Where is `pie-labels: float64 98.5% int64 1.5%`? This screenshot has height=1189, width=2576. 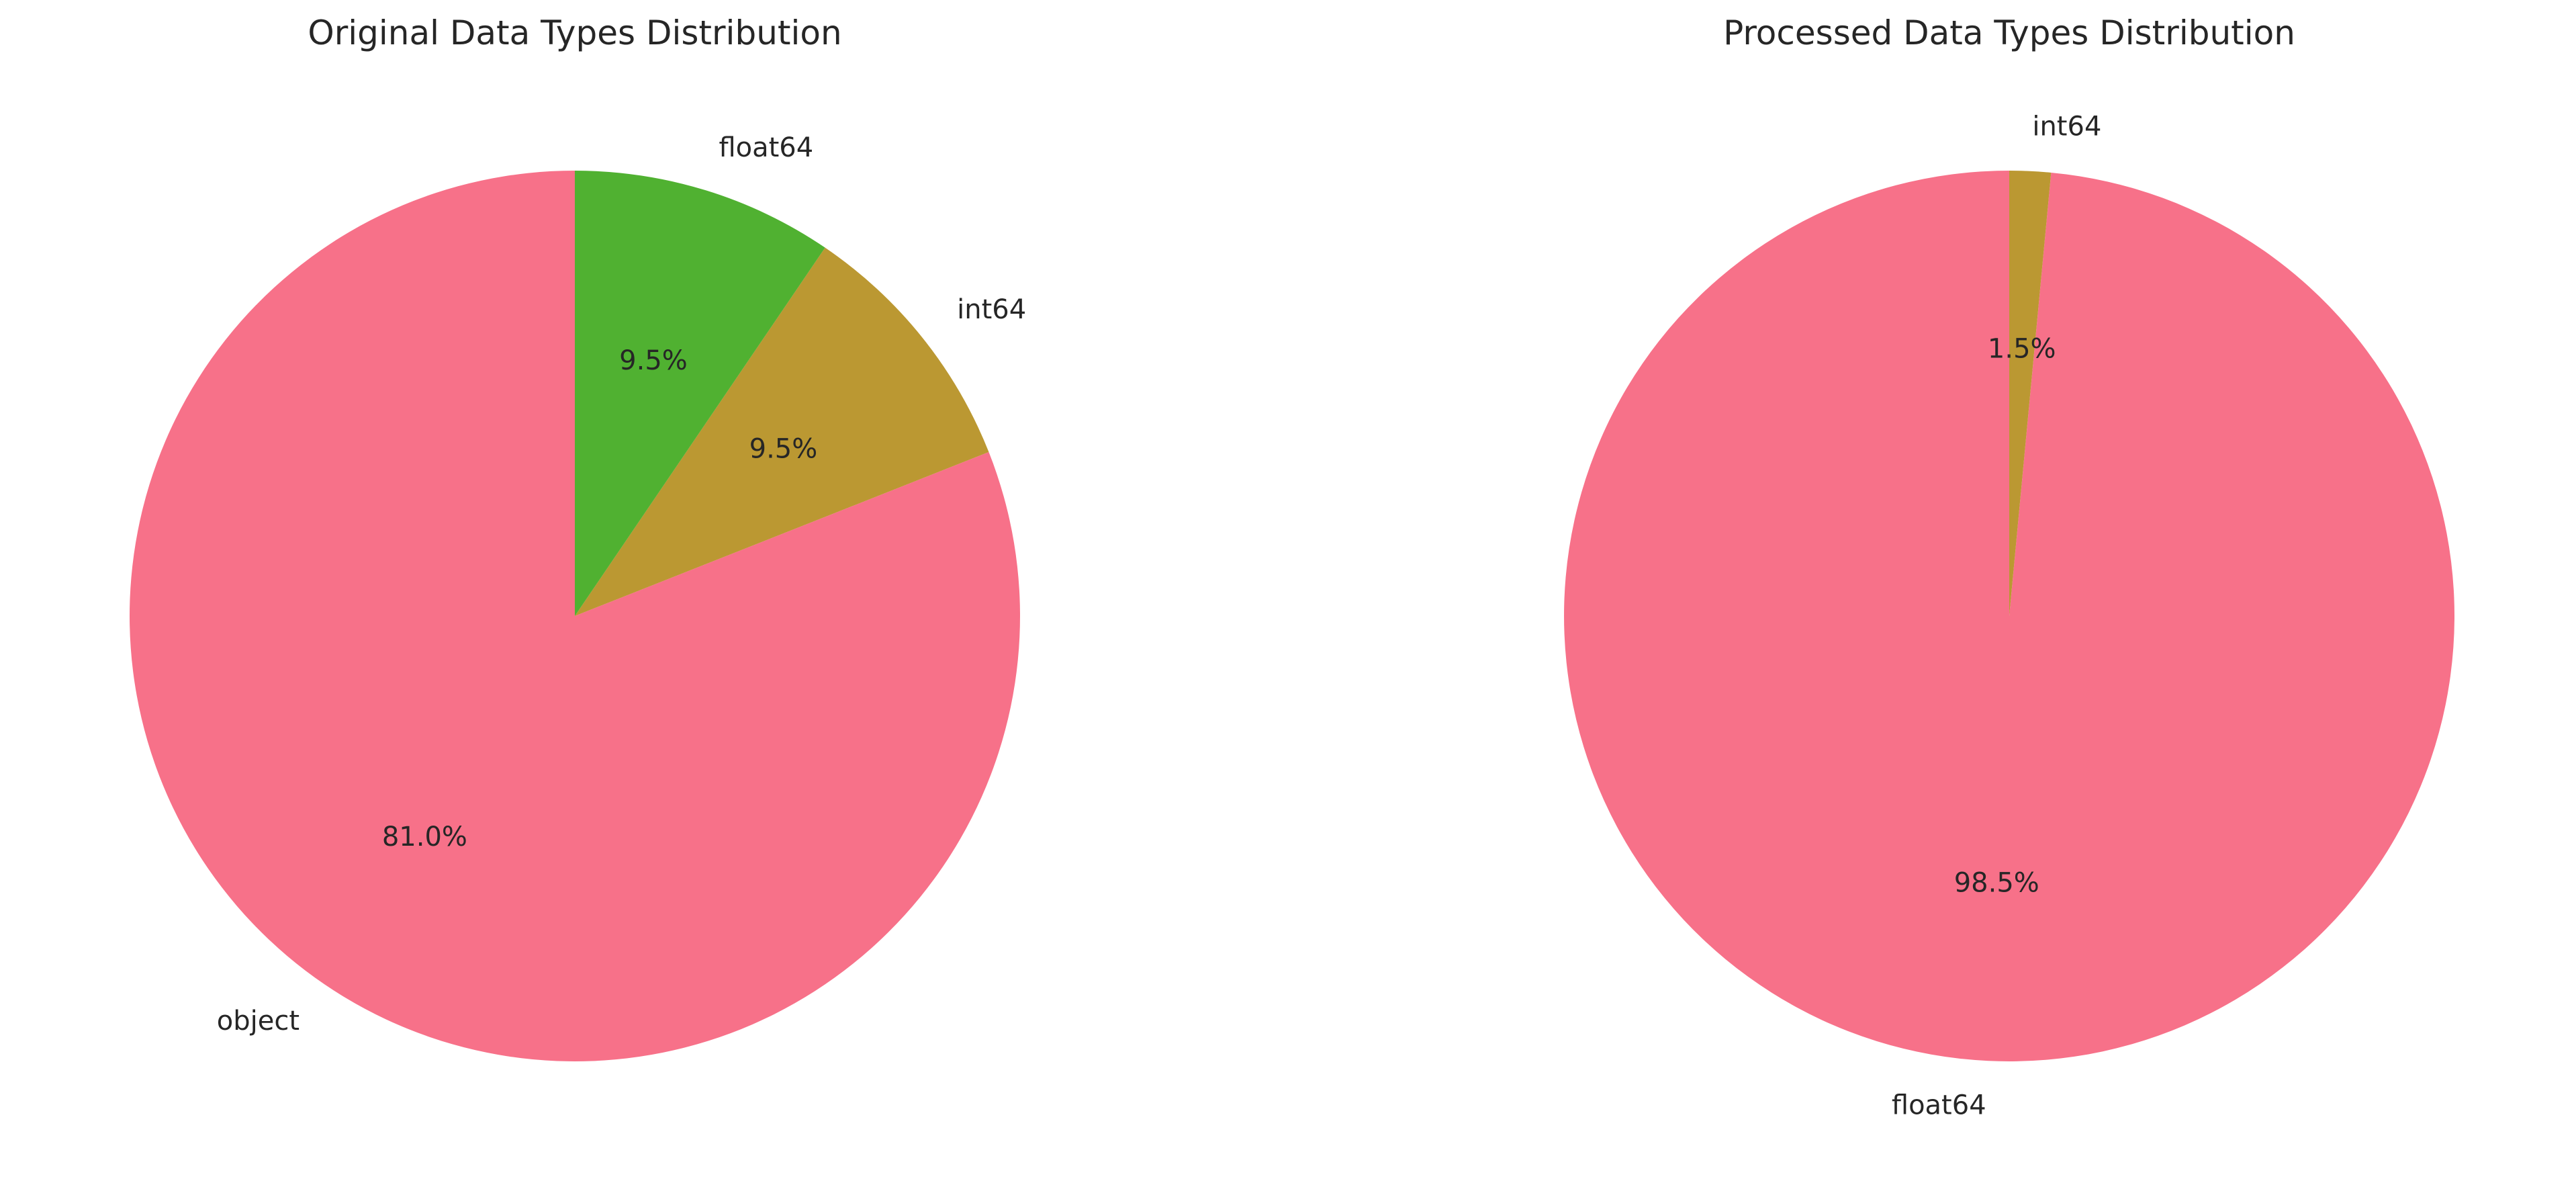
pie-labels: float64 98.5% int64 1.5% is located at coordinates (1997, 616).